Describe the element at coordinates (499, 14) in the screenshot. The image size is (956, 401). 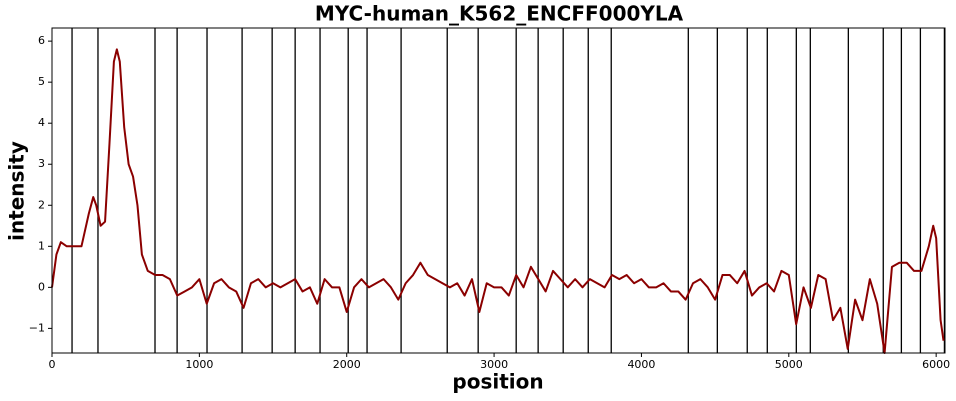
I see `chart-title: MYC-human_K562_ENCFF000YLA` at that location.